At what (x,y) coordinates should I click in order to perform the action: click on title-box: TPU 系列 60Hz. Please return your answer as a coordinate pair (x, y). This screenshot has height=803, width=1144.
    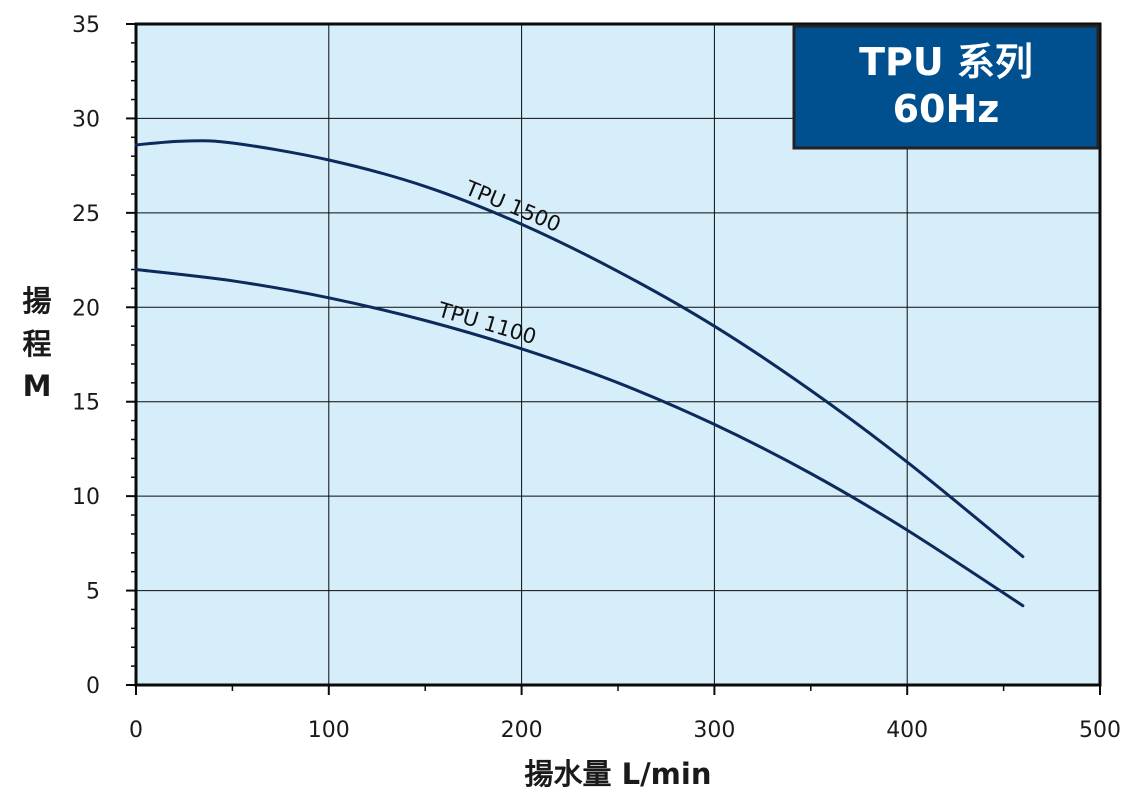
    Looking at the image, I should click on (946, 87).